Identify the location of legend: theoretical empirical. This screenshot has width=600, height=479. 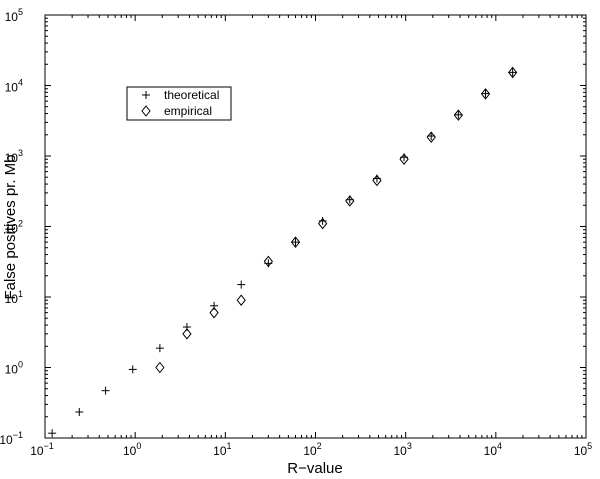
(179, 103).